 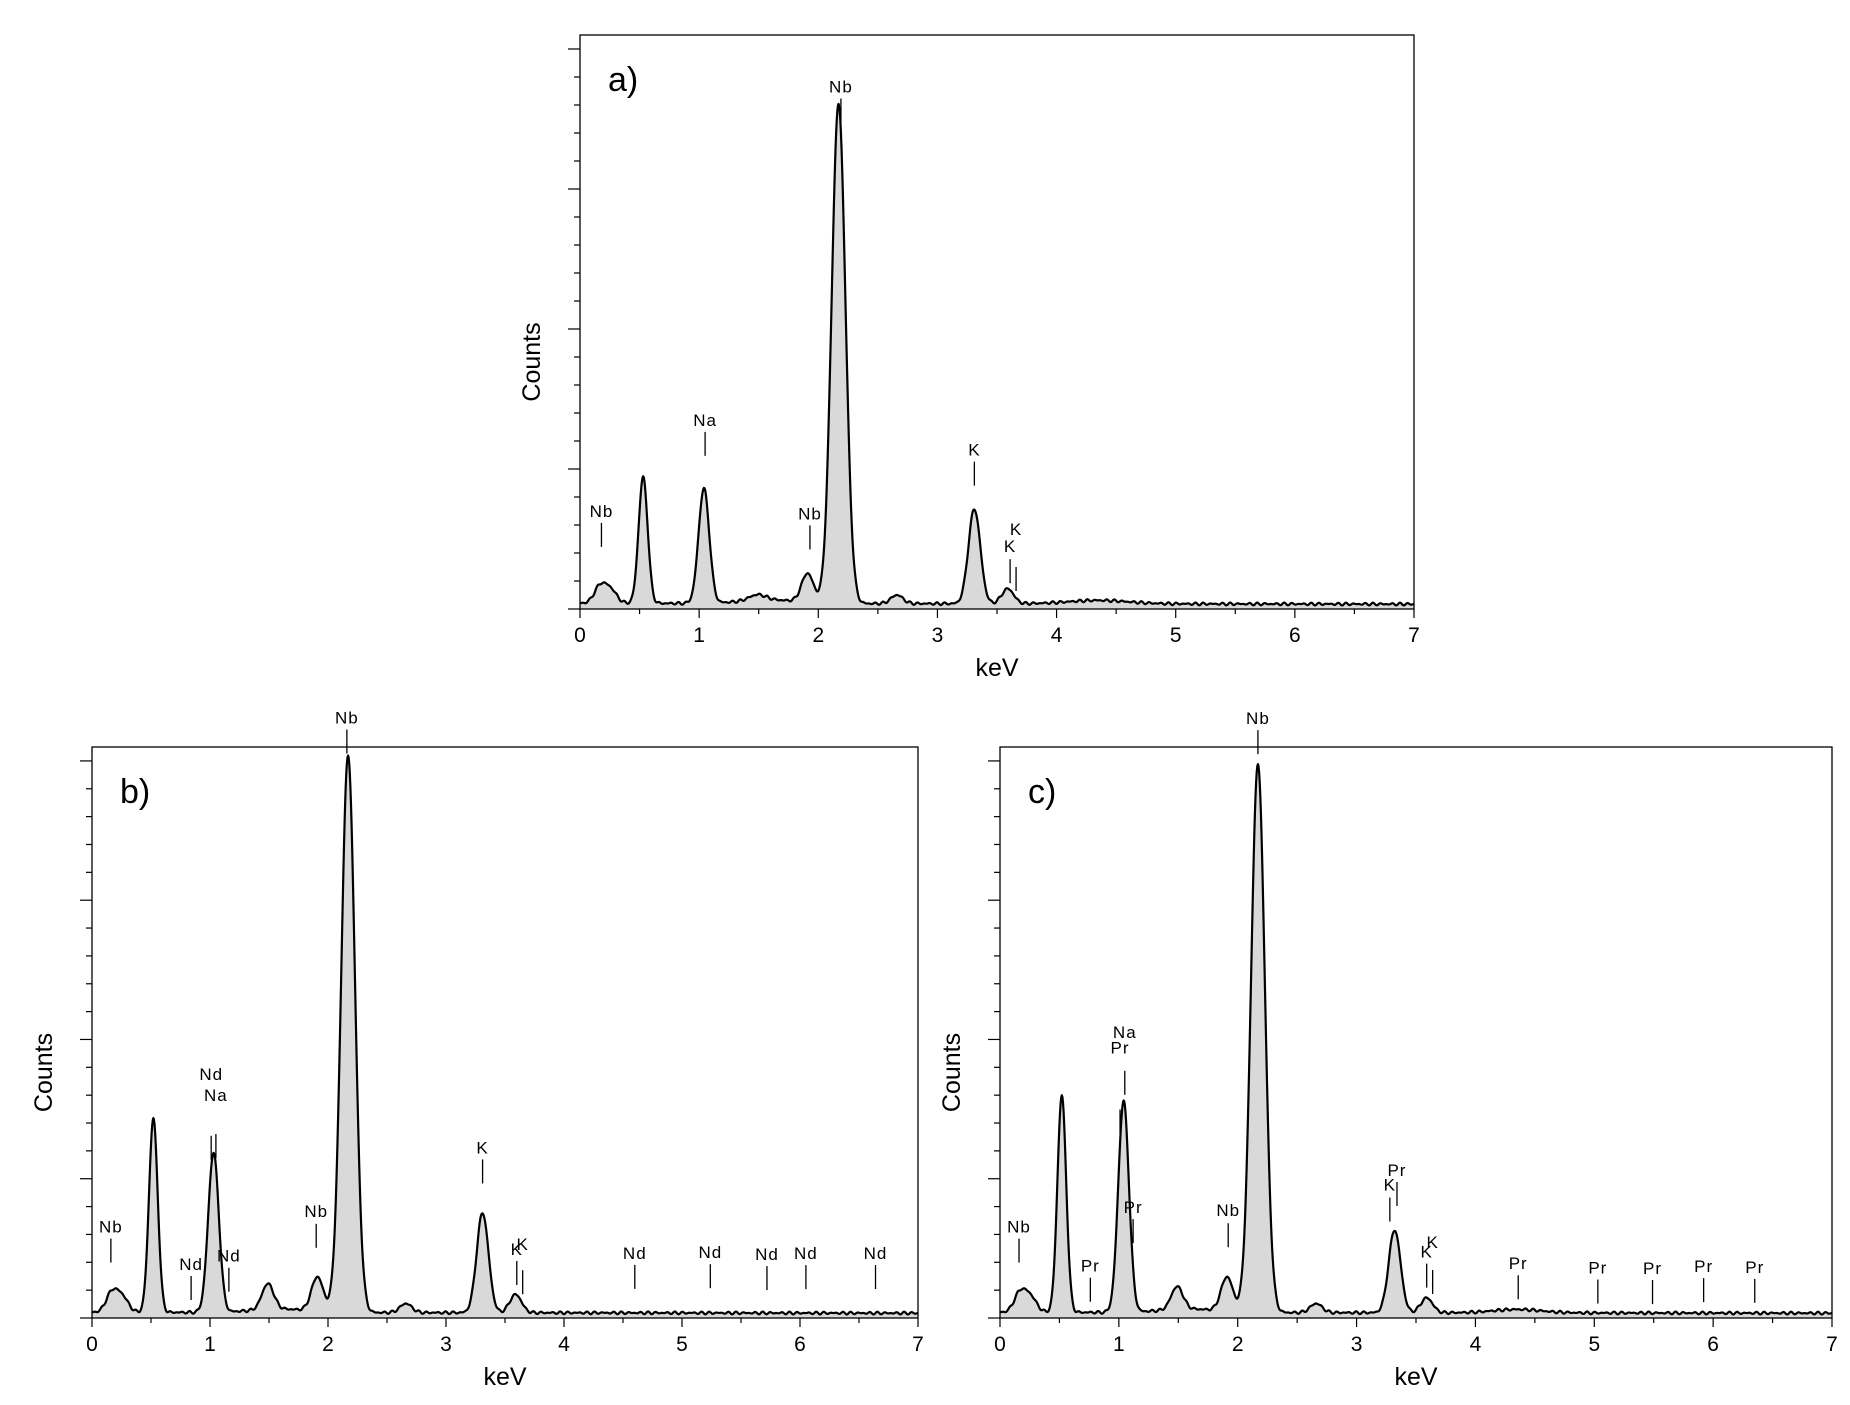 What do you see at coordinates (135, 792) in the screenshot?
I see `panel-label: b)` at bounding box center [135, 792].